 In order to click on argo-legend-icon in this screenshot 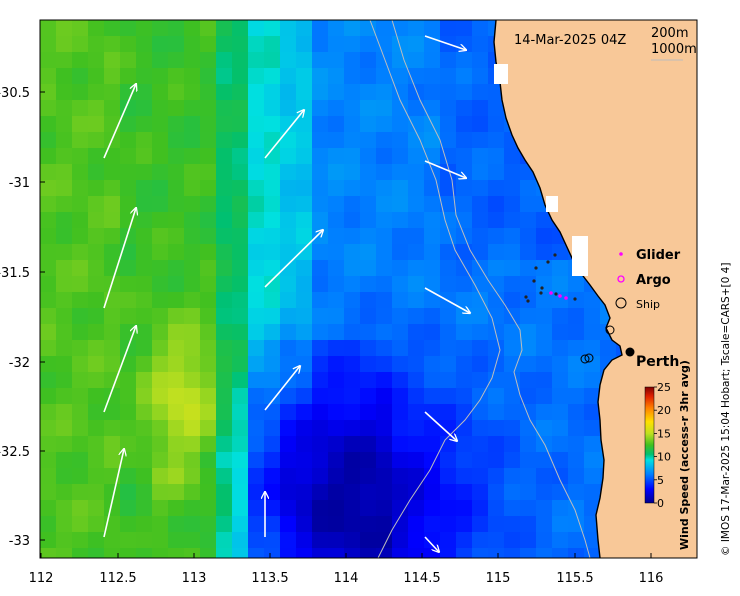, I will do `click(621, 279)`.